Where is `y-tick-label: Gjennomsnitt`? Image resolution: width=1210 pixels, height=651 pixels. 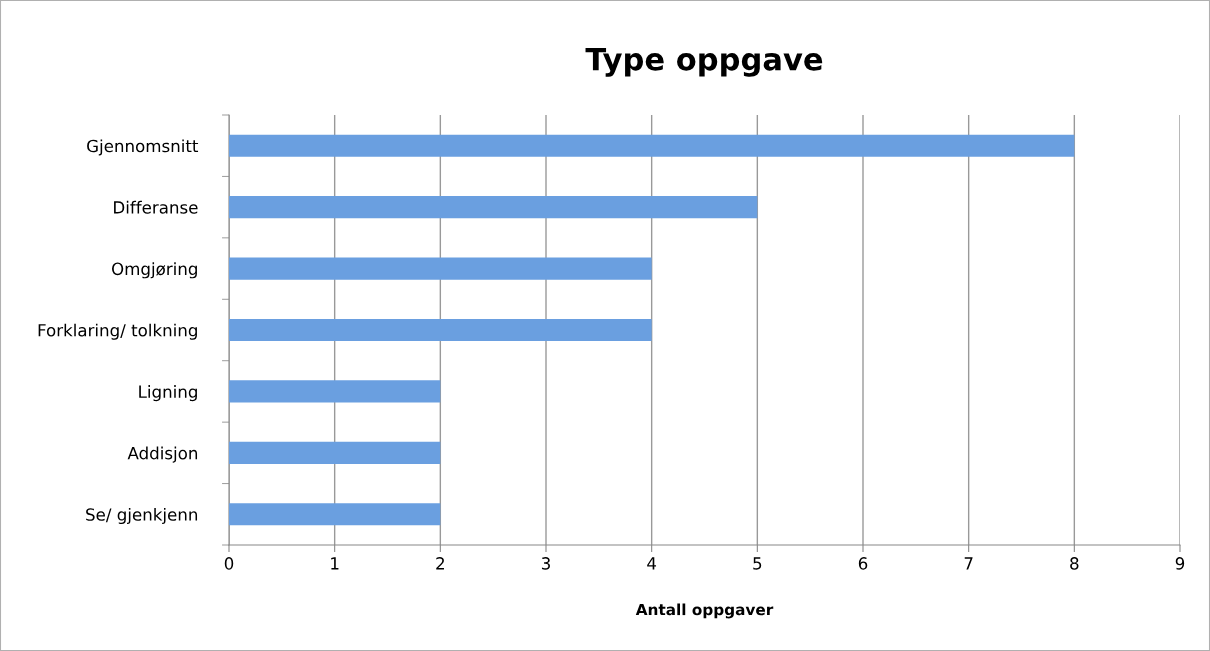
y-tick-label: Gjennomsnitt is located at coordinates (143, 147).